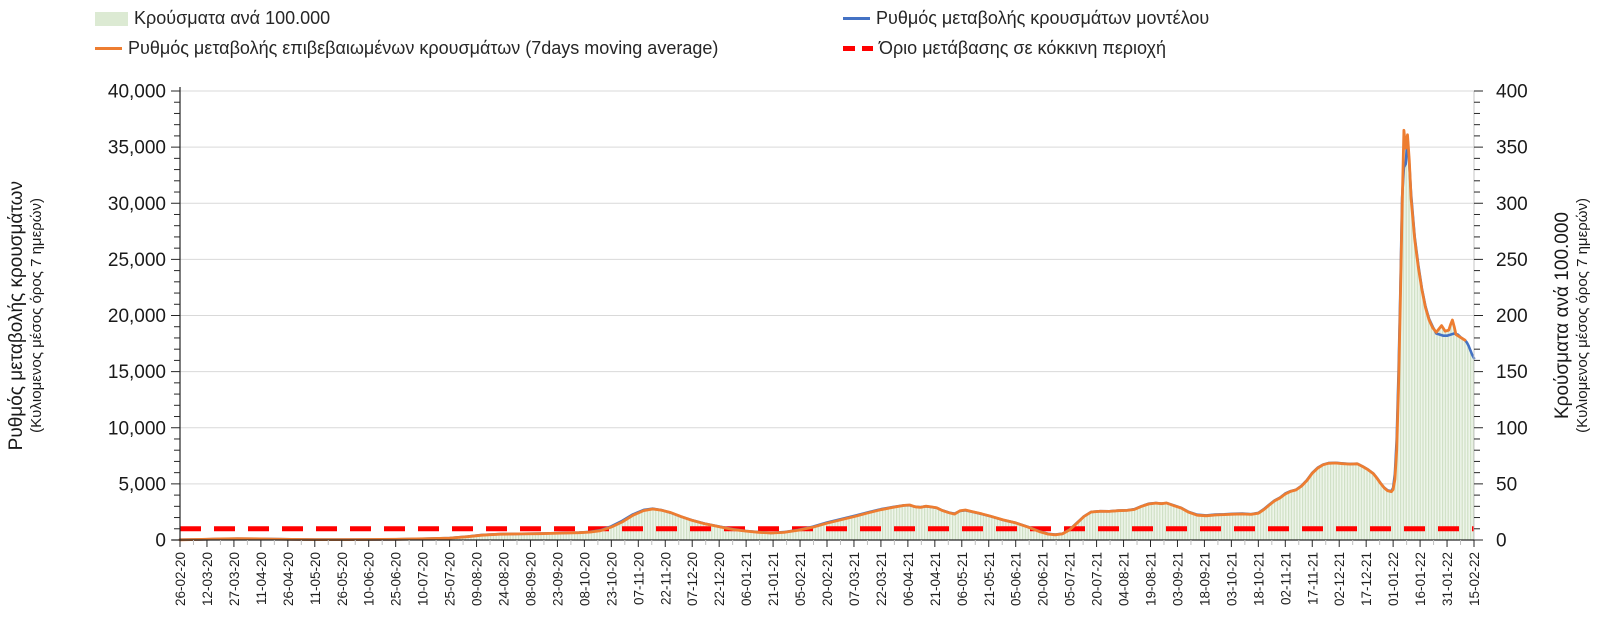 Image resolution: width=1611 pixels, height=623 pixels. Describe the element at coordinates (1023, 48) in the screenshot. I see `legend-threshold-label: Όριο μετάβασης σε κόκκινη περιοχή` at that location.